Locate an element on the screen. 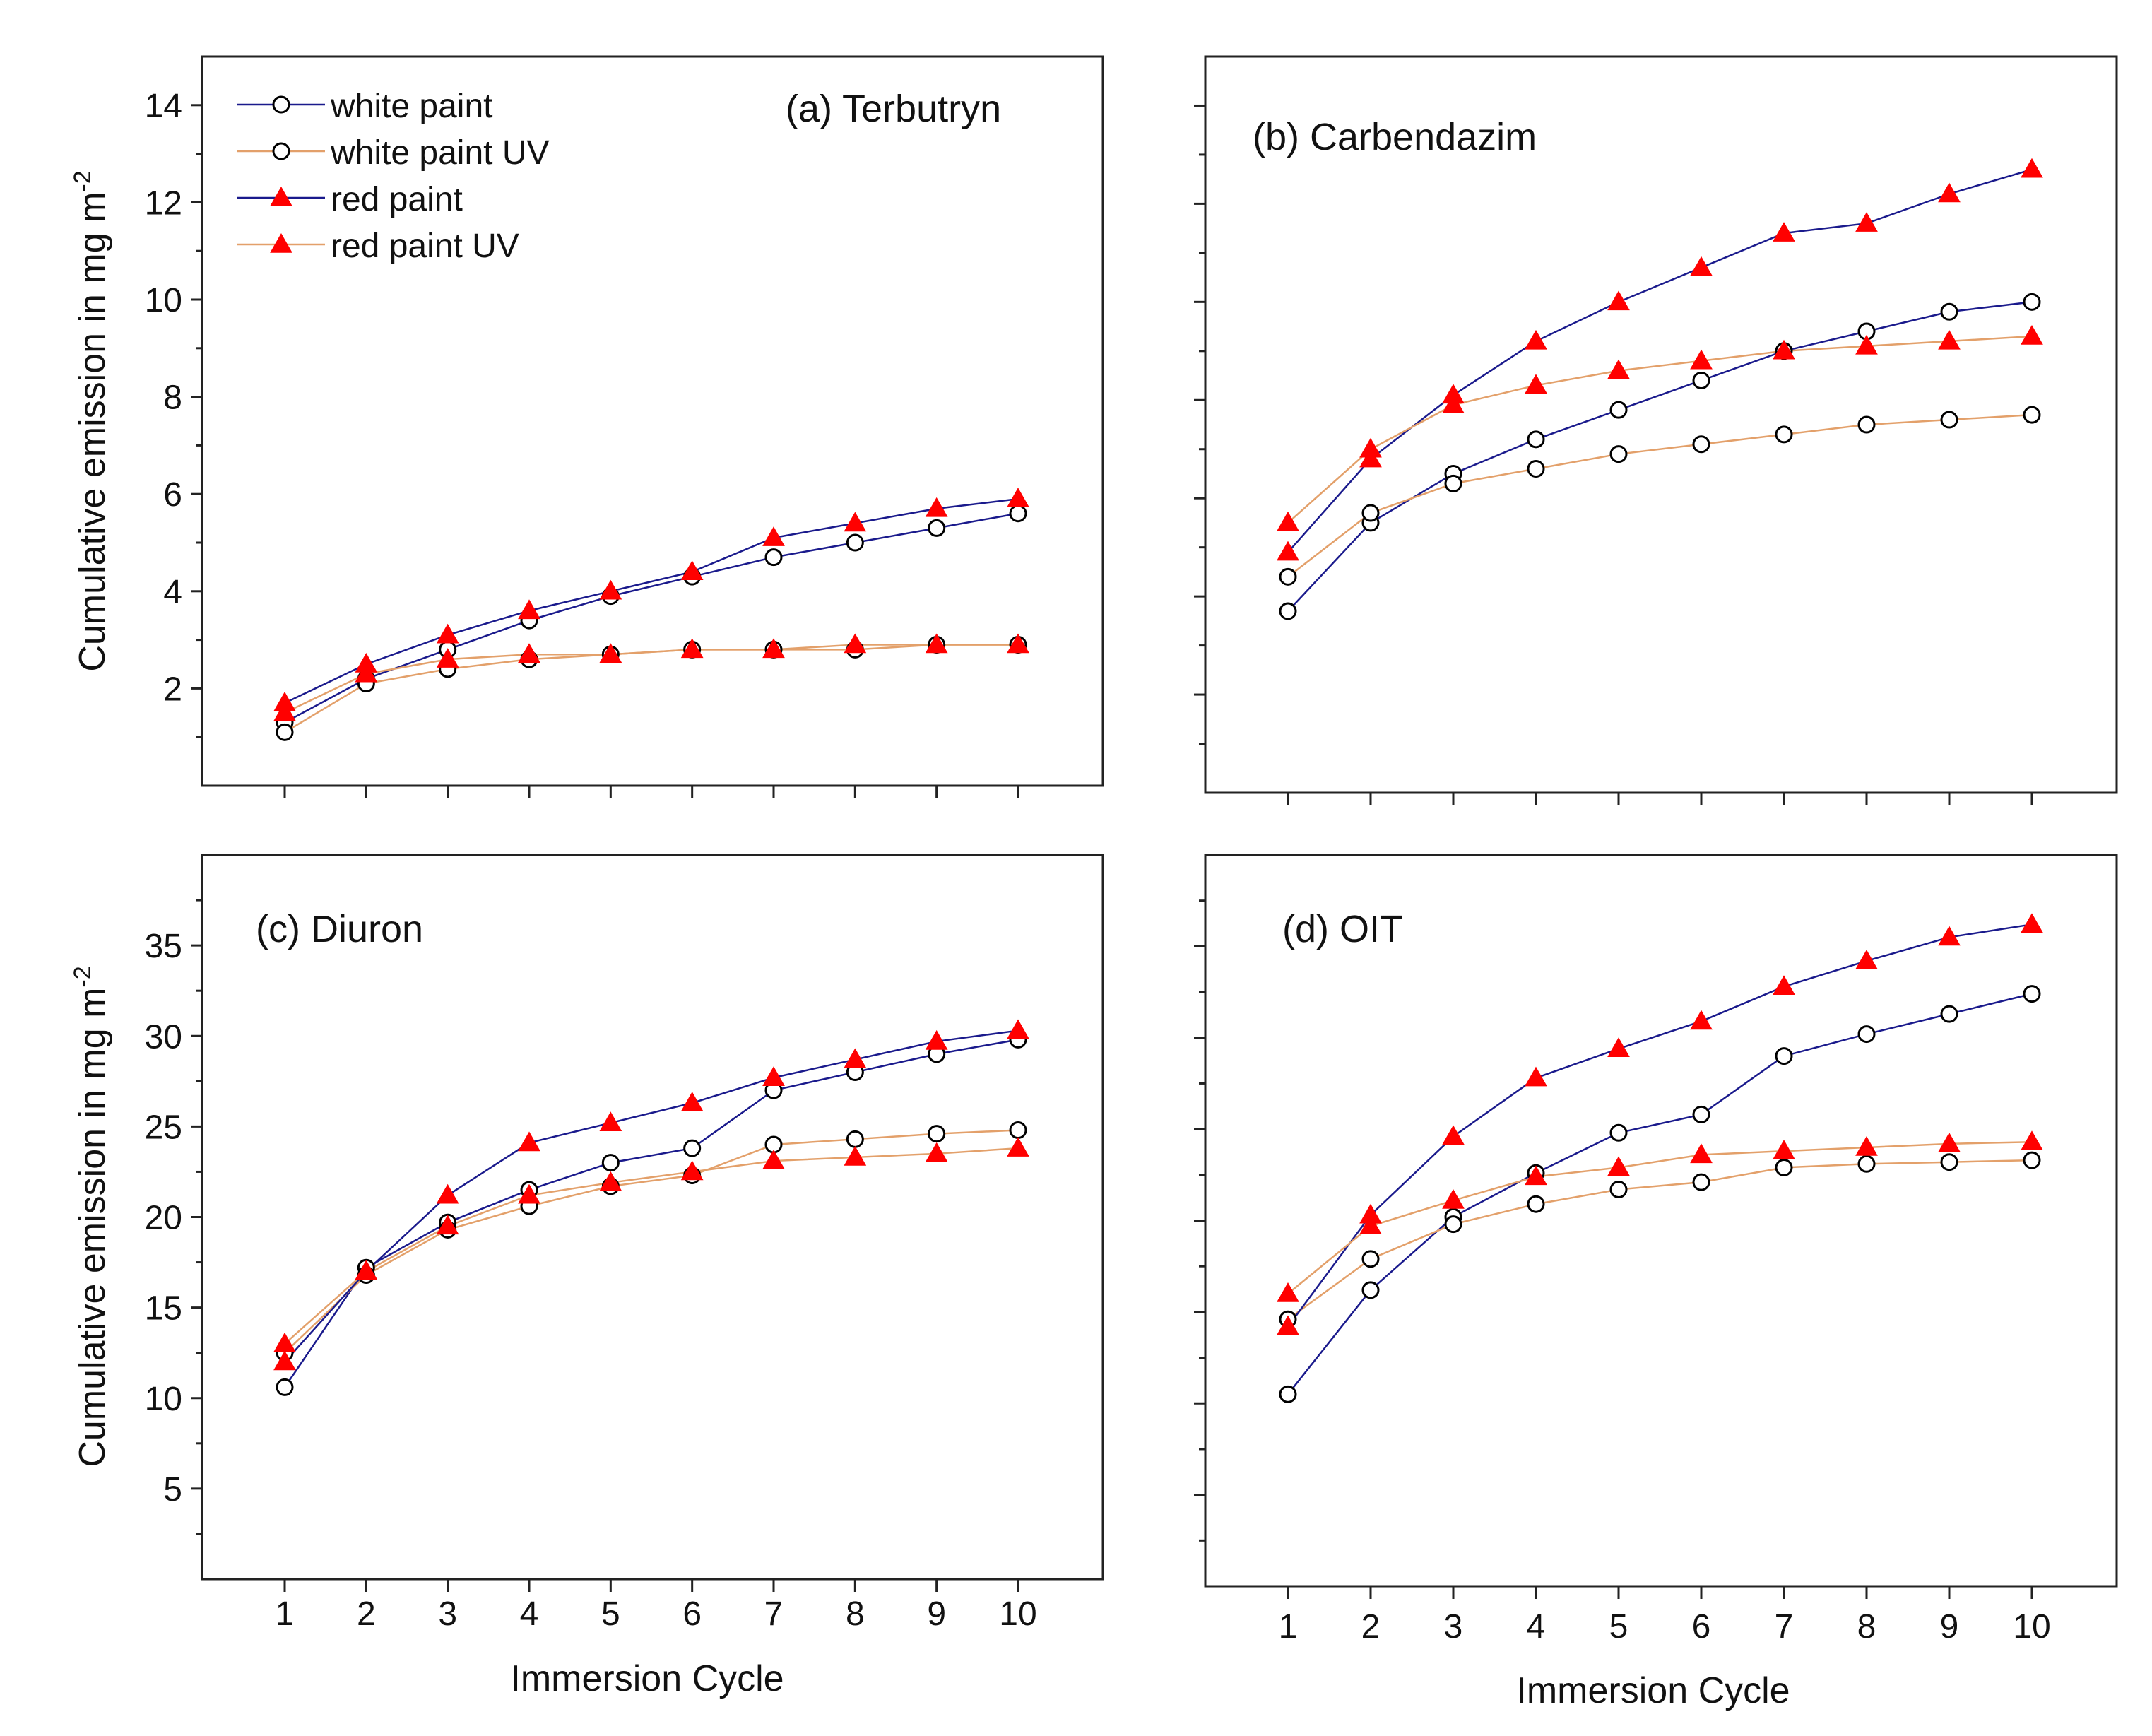 Image resolution: width=2152 pixels, height=1736 pixels. y-tick-label: 12 is located at coordinates (163, 203).